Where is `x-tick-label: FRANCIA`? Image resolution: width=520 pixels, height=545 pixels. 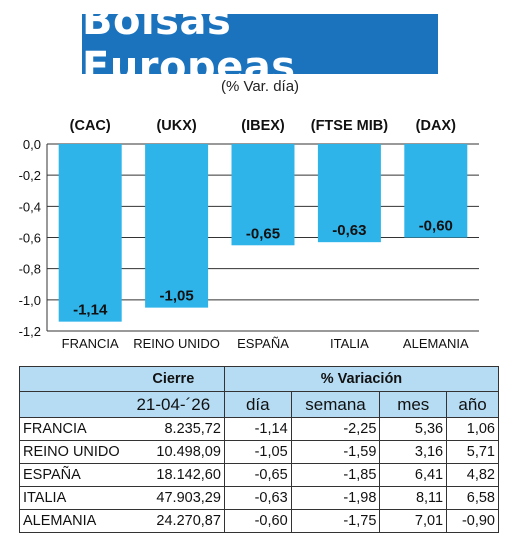
x-tick-label: FRANCIA is located at coordinates (90, 343).